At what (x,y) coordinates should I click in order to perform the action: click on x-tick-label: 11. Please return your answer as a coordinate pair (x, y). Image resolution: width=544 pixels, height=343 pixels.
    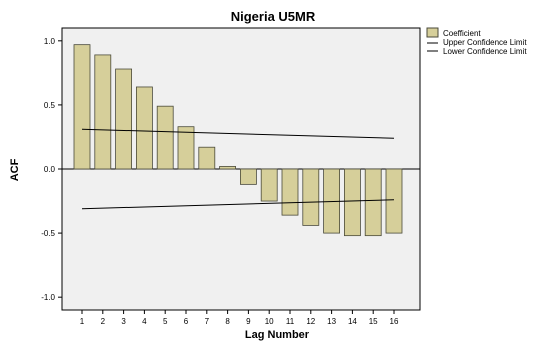
    Looking at the image, I should click on (290, 321).